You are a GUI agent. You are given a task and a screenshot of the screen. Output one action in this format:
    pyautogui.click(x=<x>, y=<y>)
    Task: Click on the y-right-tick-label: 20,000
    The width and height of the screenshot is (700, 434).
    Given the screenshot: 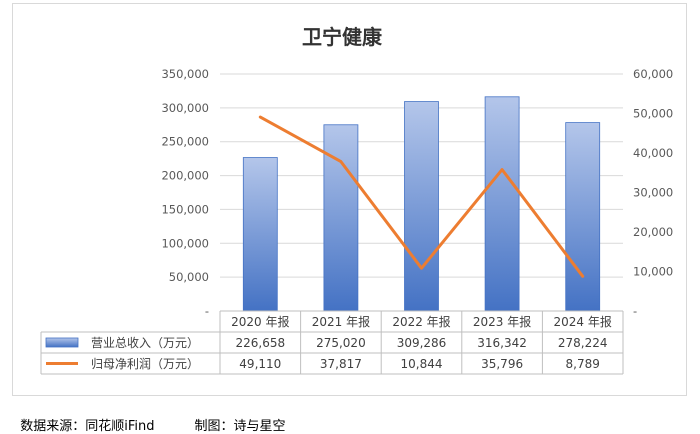 What is the action you would take?
    pyautogui.click(x=653, y=232)
    